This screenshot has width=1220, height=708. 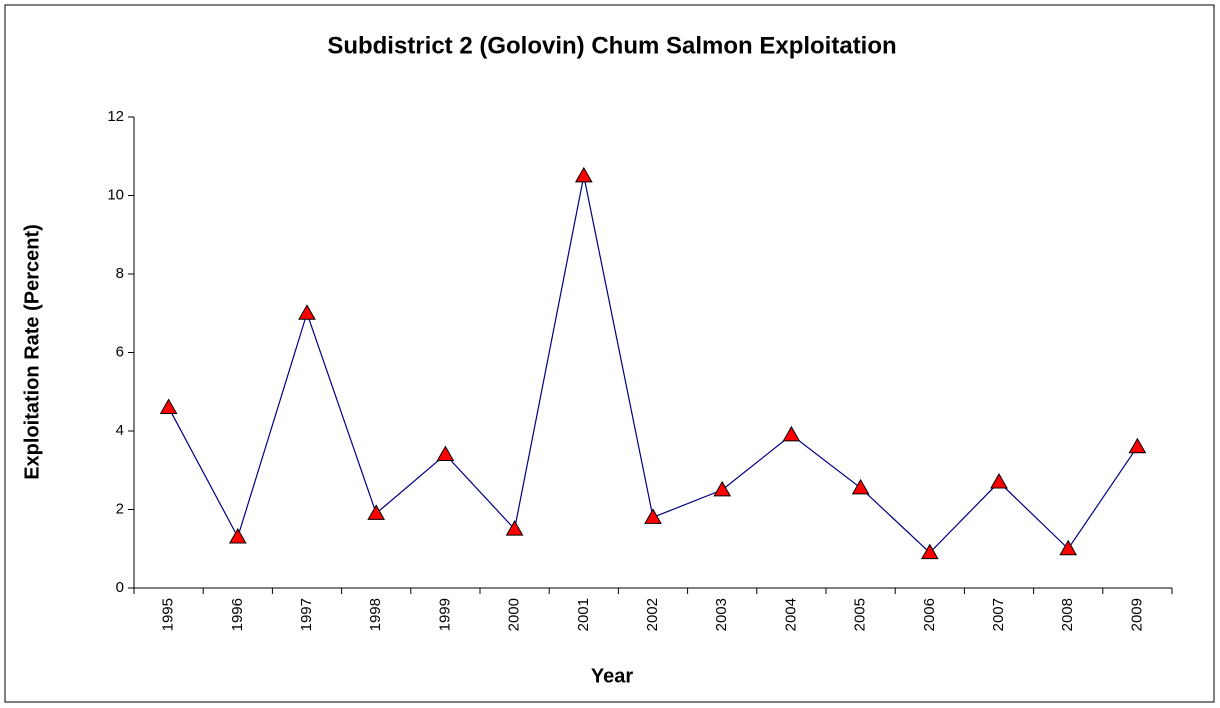 What do you see at coordinates (612, 676) in the screenshot?
I see `x-axis-label: Year` at bounding box center [612, 676].